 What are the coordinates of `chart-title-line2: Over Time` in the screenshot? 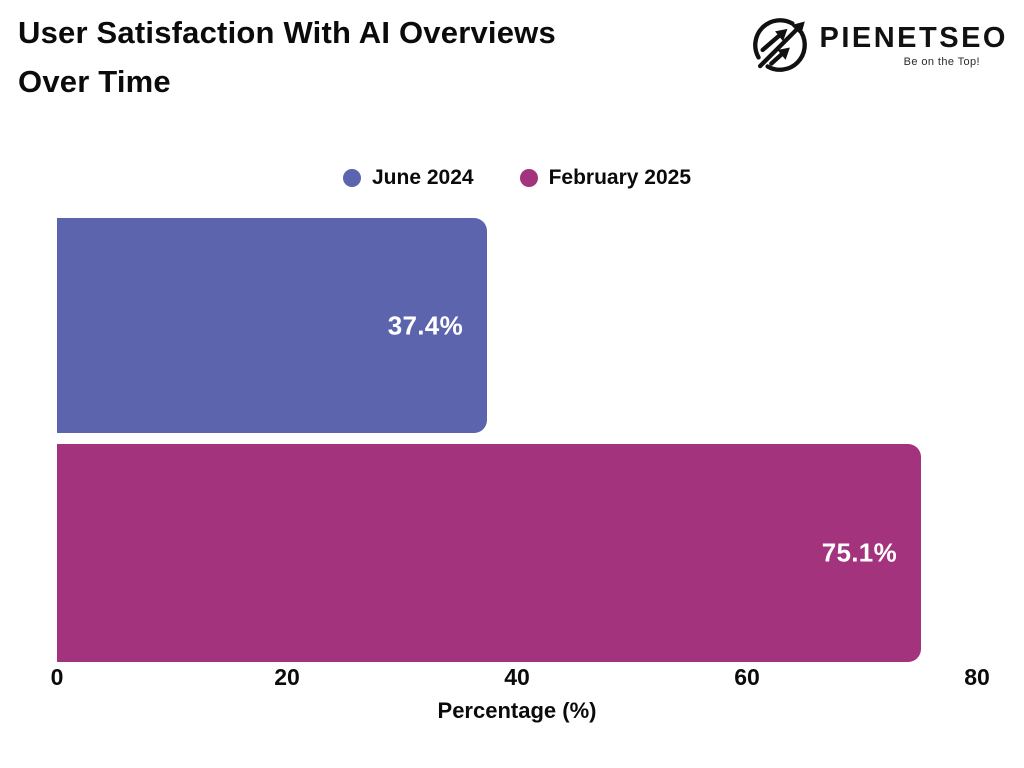 It's located at (94, 81).